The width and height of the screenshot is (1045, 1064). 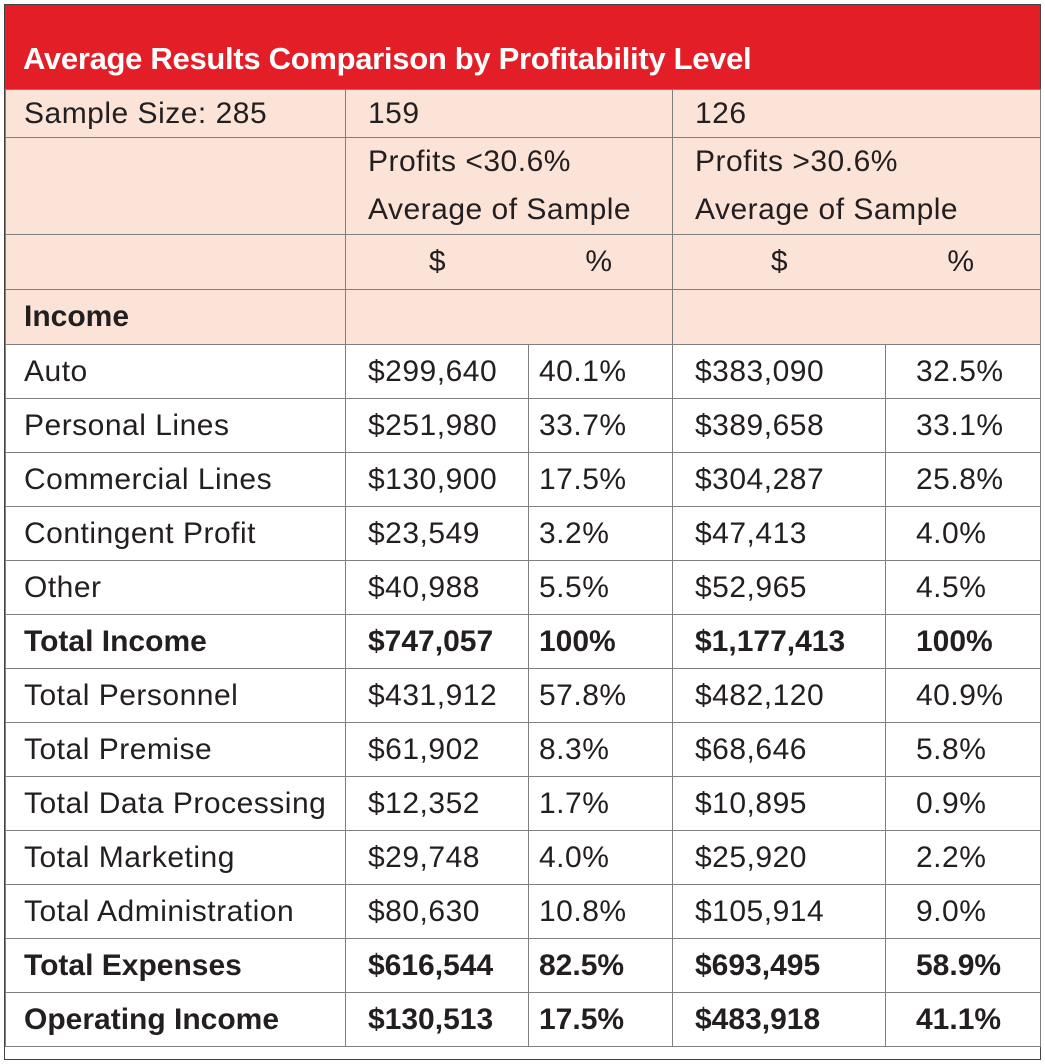 I want to click on g1-percent: 40.1%, so click(x=600, y=371).